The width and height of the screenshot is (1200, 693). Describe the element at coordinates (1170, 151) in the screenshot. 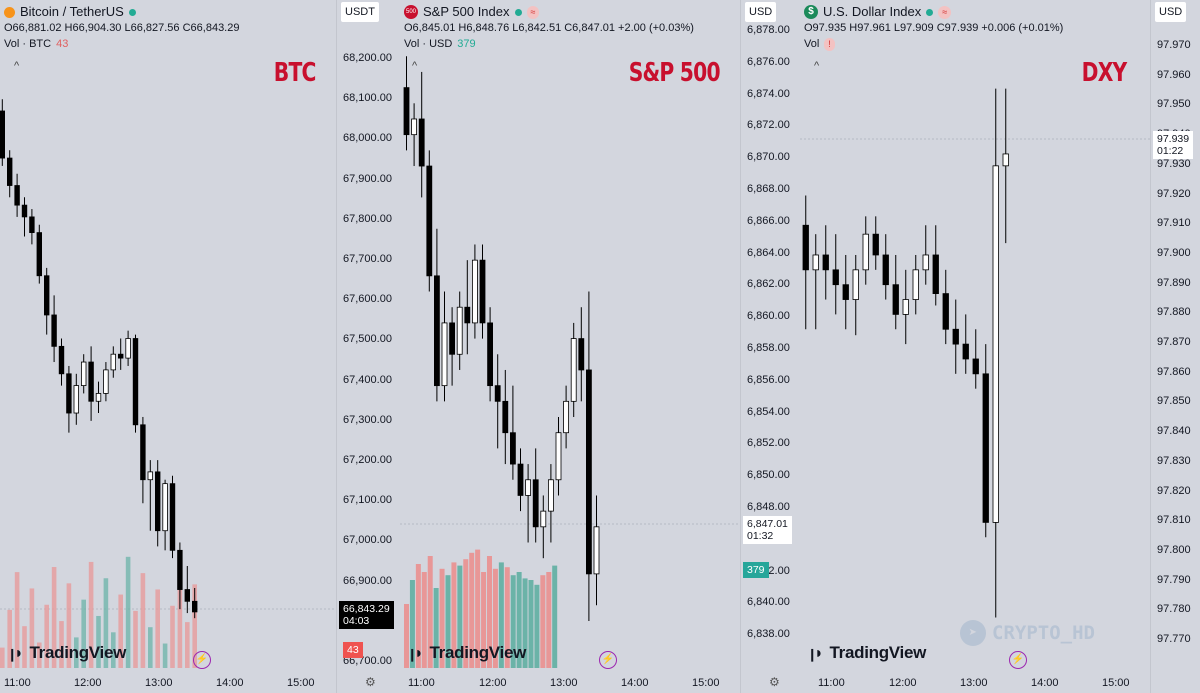

I see `countdown: 01:22` at that location.